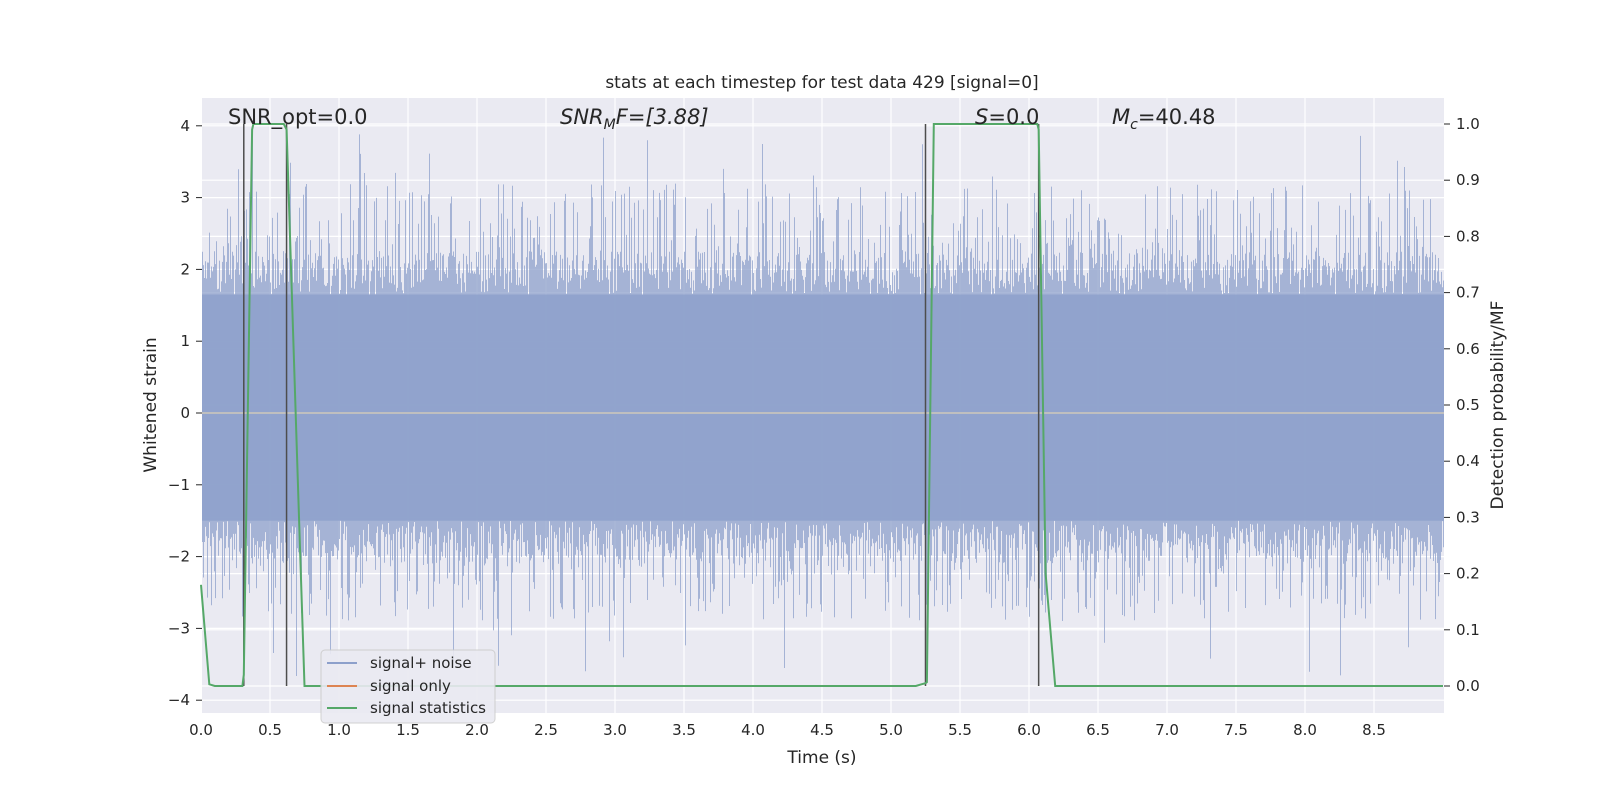 This screenshot has width=1600, height=804. Describe the element at coordinates (960, 730) in the screenshot. I see `x-tick-label-11: 5.5` at that location.